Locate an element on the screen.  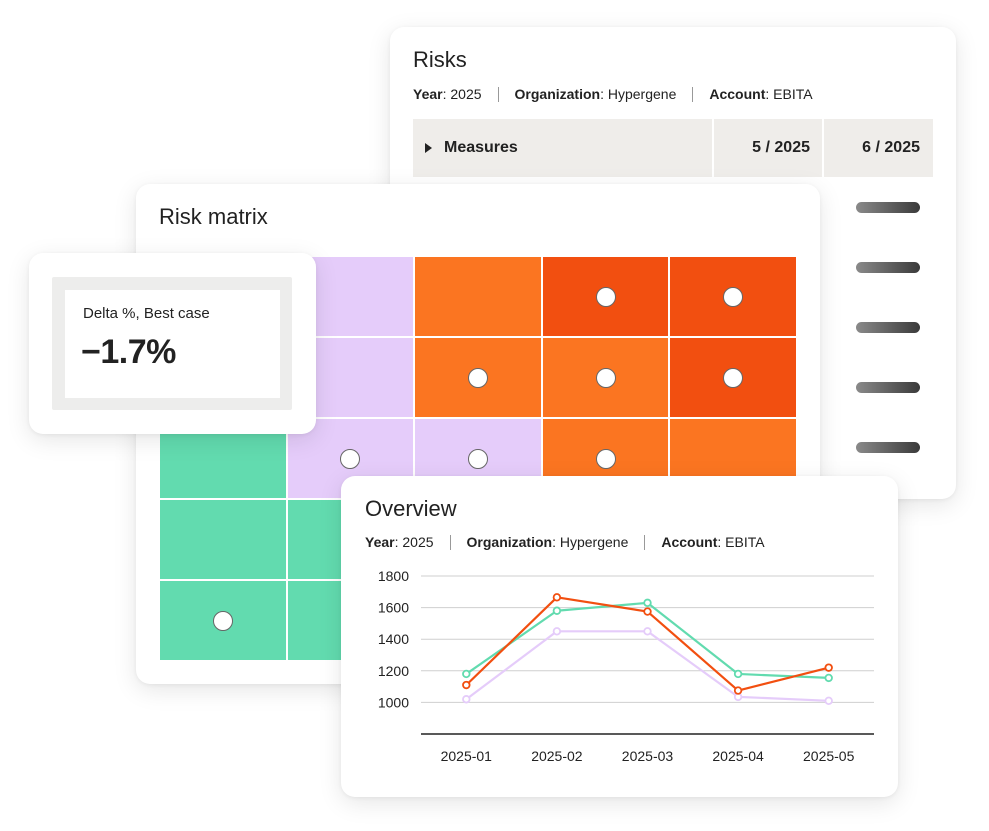
x-tick-label: 2025-05 is located at coordinates (829, 756).